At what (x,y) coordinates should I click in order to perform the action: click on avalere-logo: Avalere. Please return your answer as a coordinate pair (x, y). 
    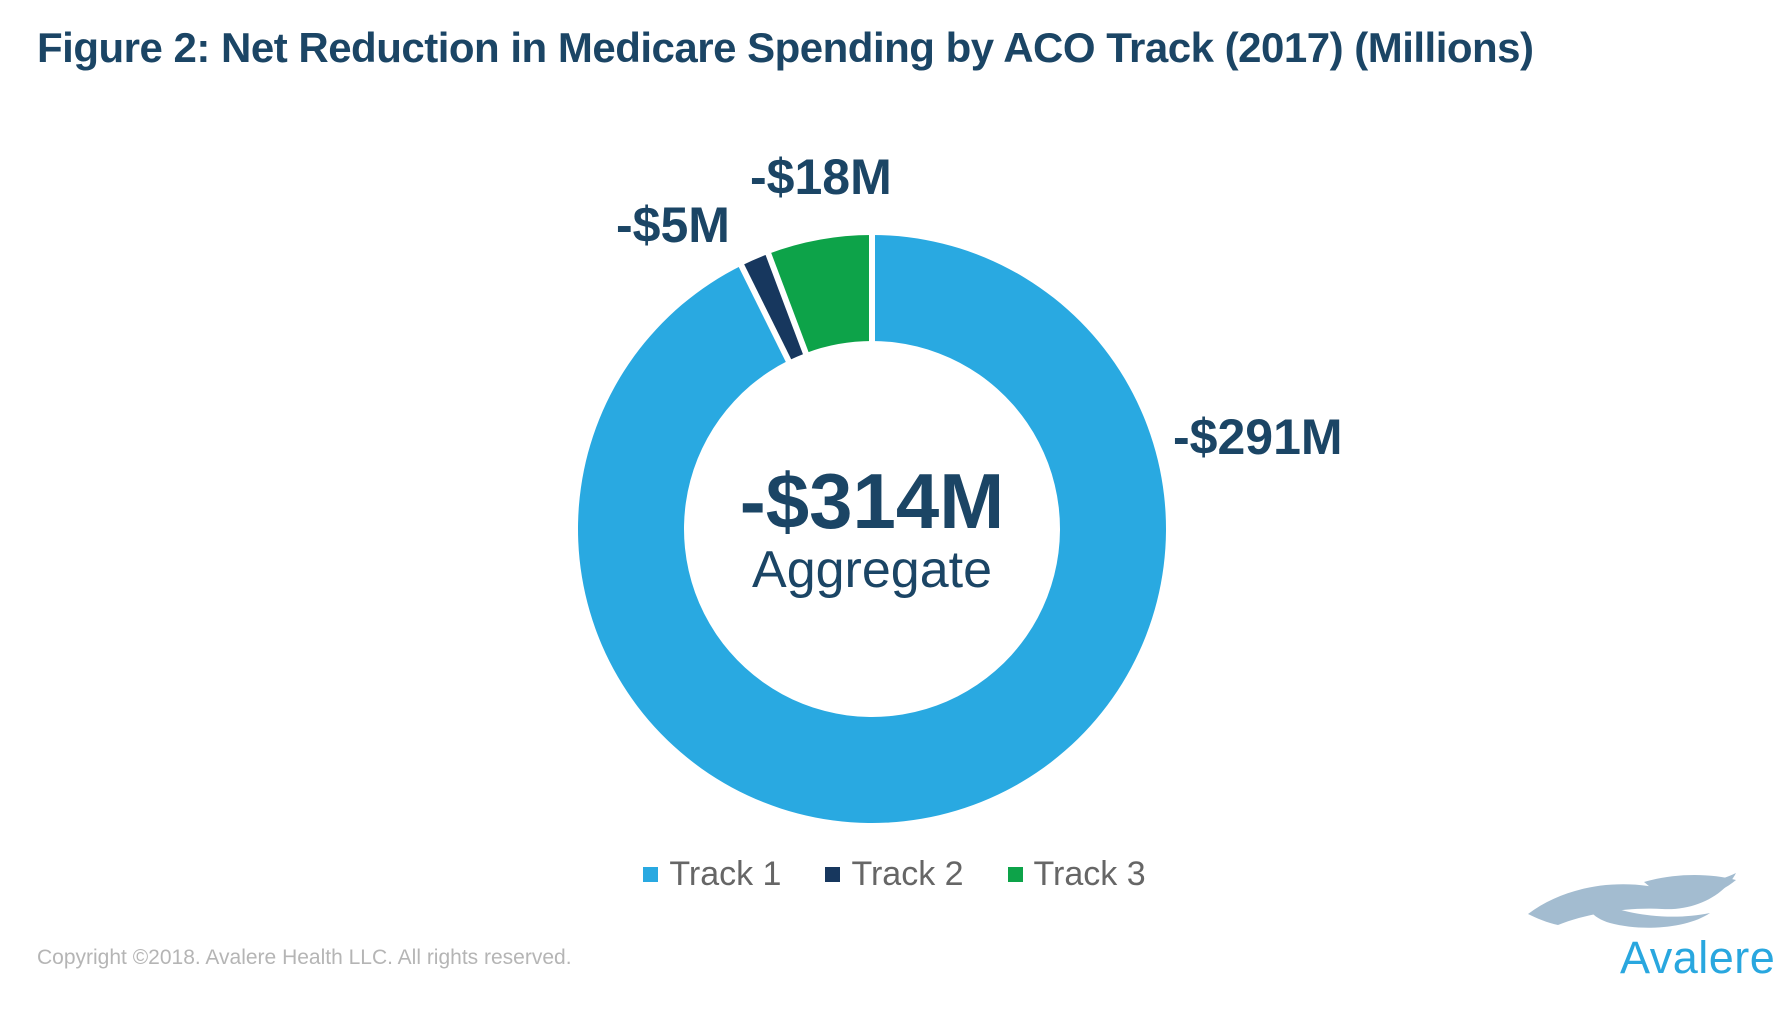
    Looking at the image, I should click on (1648, 928).